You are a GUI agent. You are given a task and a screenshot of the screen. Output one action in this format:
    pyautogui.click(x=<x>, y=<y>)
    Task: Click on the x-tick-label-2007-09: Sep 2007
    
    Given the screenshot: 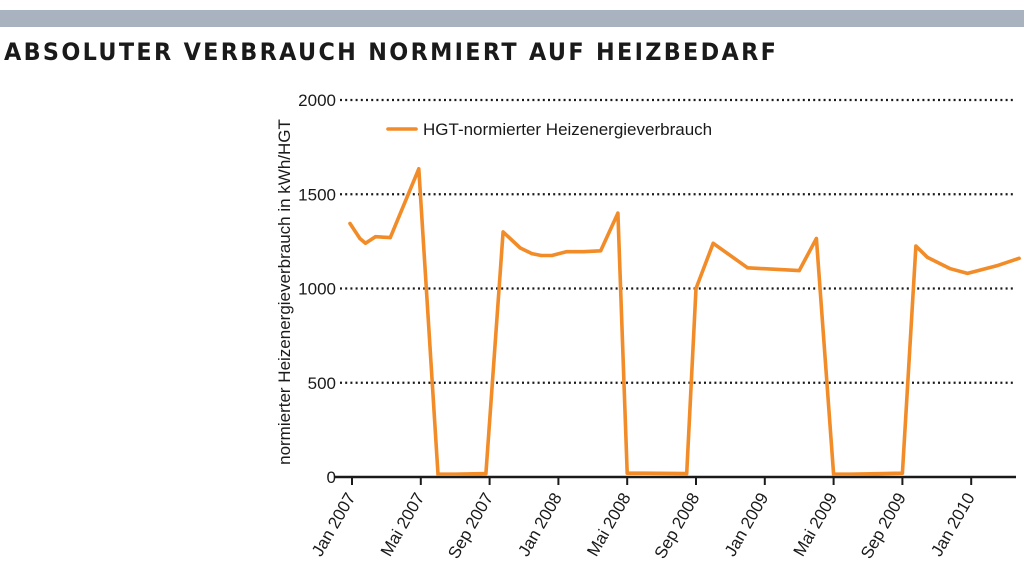 What is the action you would take?
    pyautogui.click(x=470, y=525)
    